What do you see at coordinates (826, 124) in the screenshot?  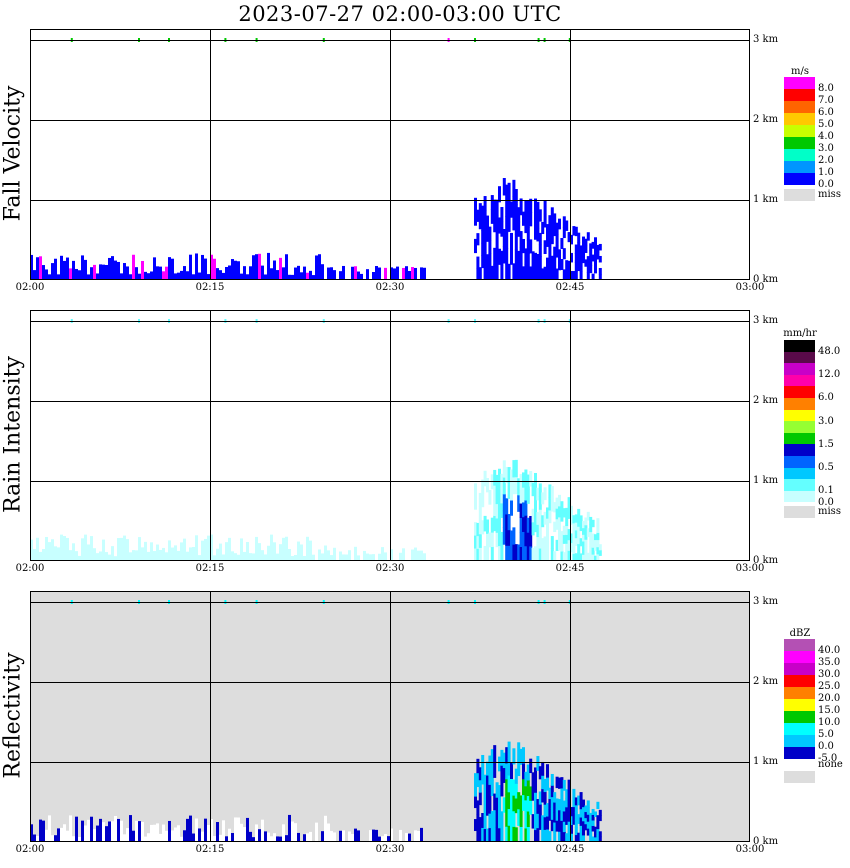 I see `colorbar-label: 5.0` at bounding box center [826, 124].